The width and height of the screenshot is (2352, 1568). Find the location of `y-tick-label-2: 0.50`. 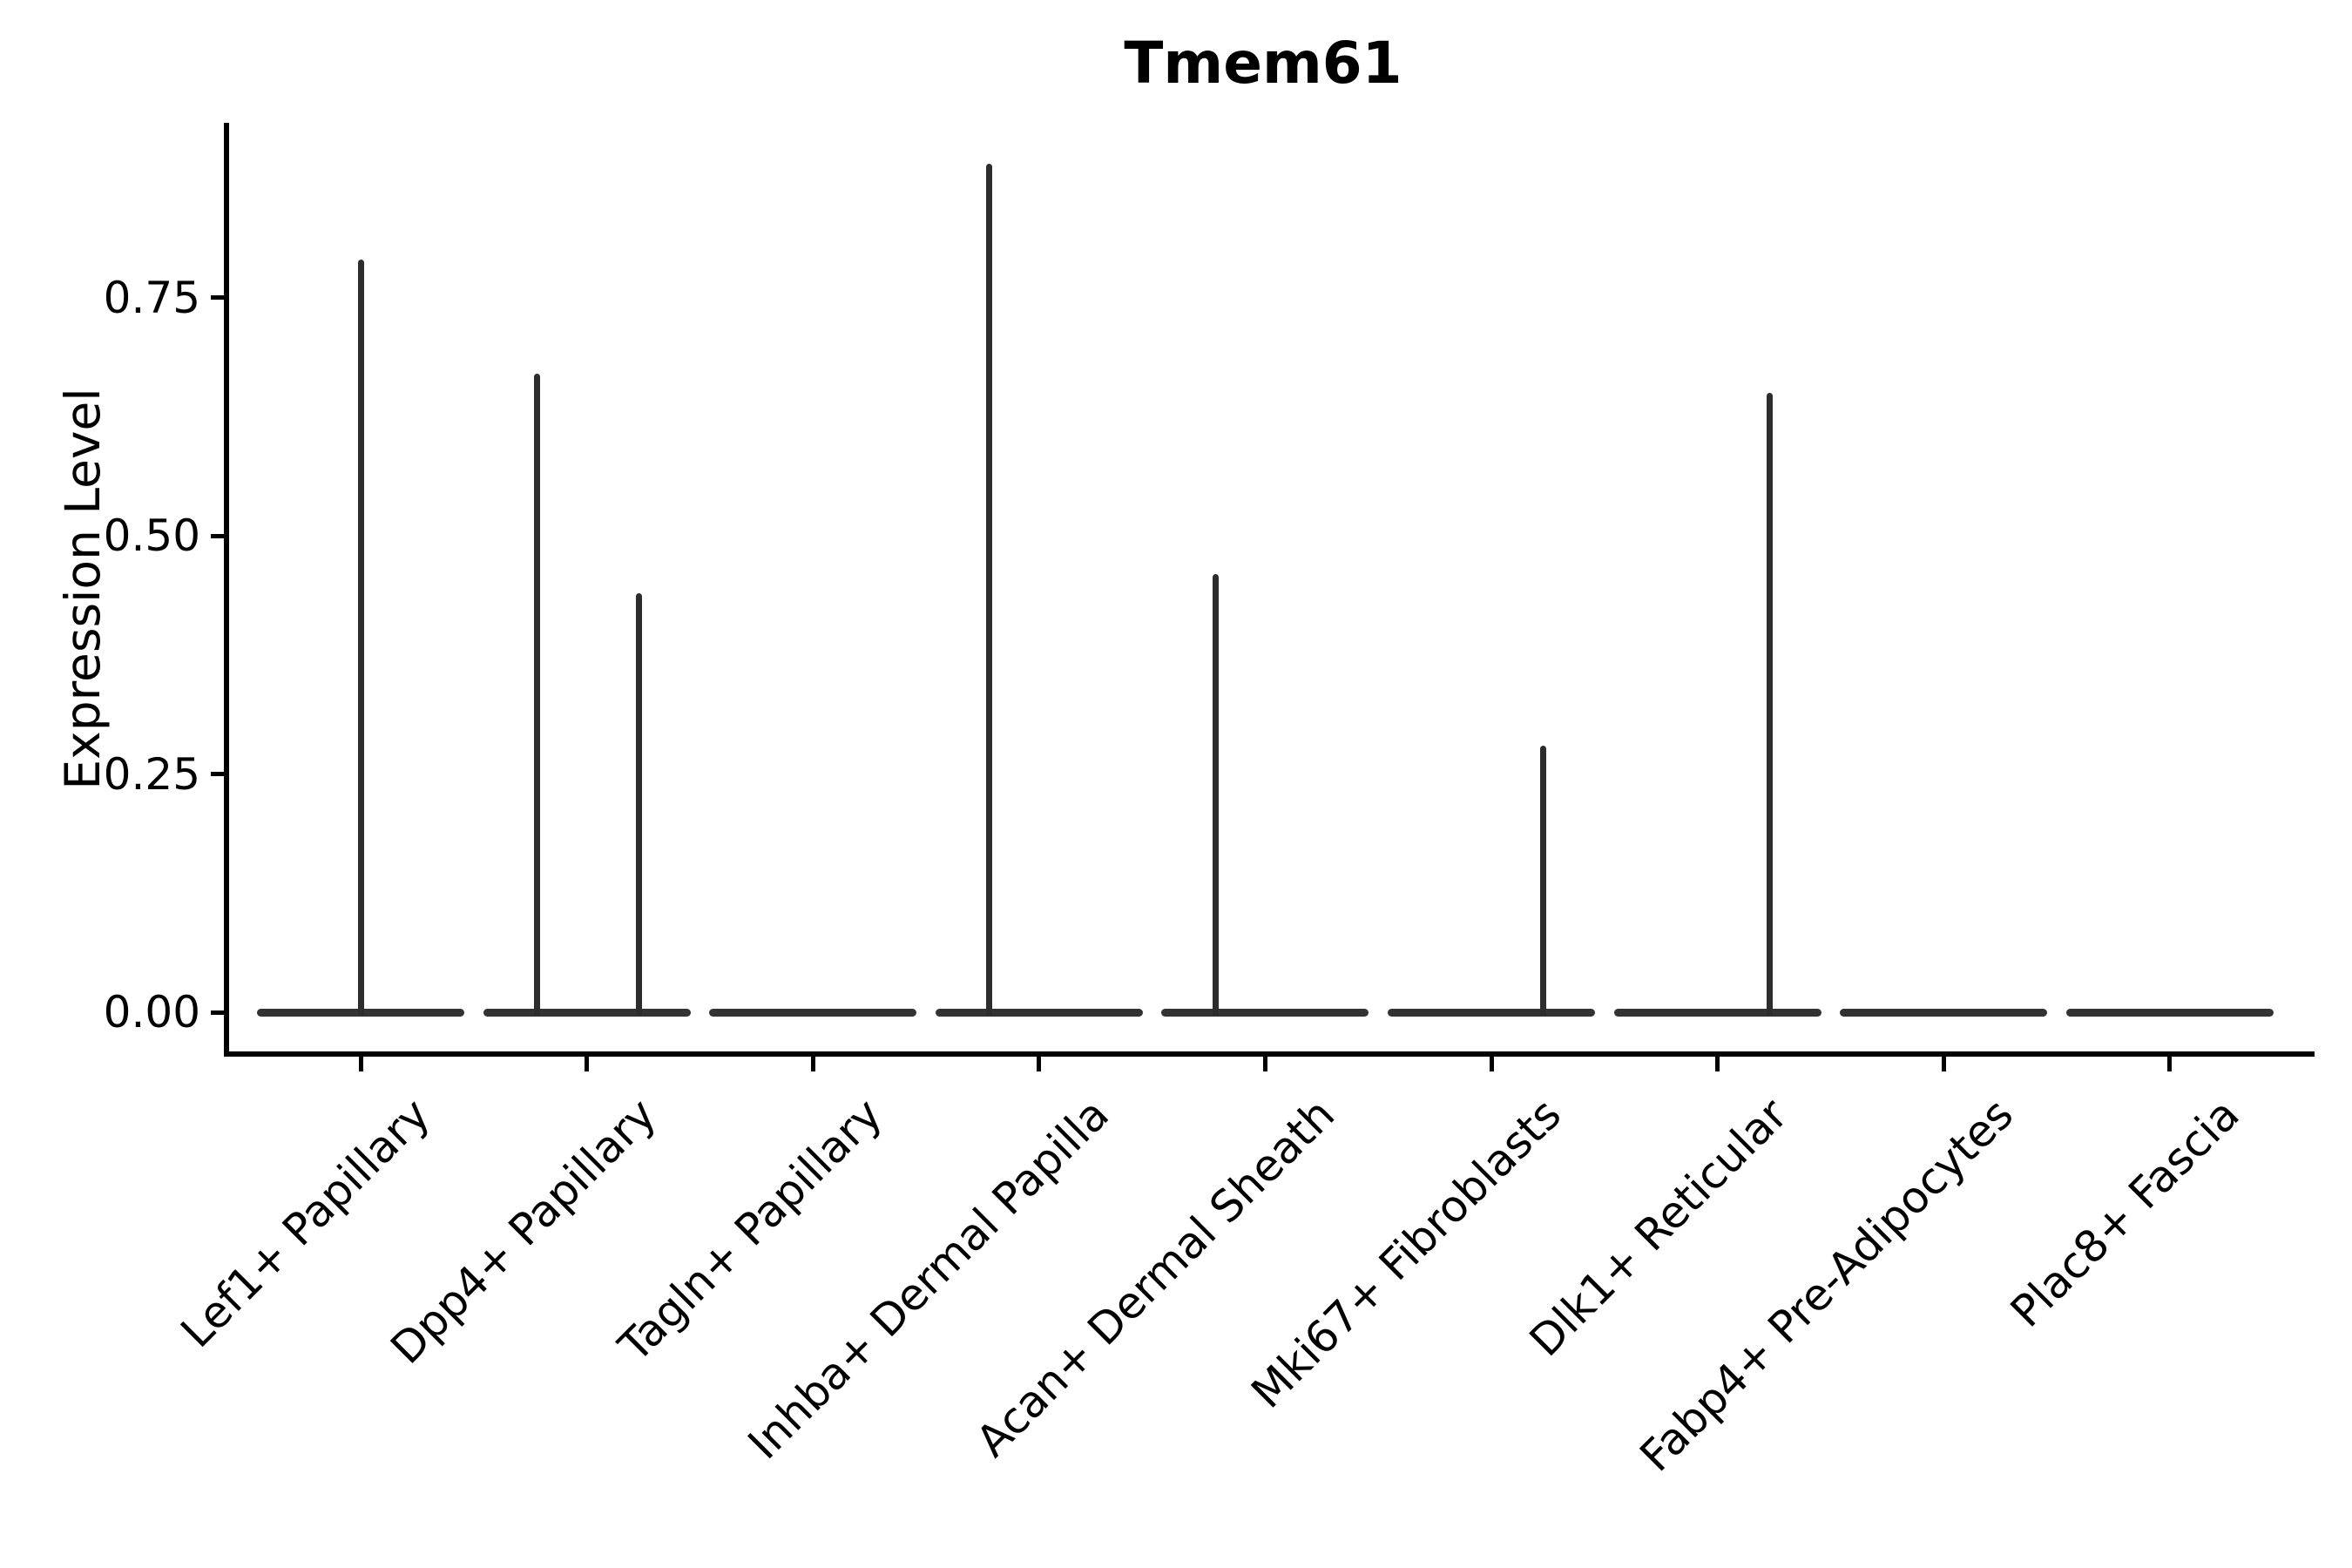

y-tick-label-2: 0.50 is located at coordinates (151, 535).